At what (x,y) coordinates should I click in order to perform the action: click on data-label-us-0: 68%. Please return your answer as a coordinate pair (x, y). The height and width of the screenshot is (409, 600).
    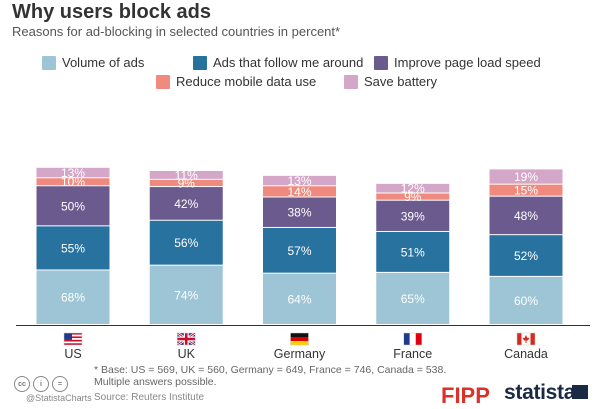
    Looking at the image, I should click on (73, 298).